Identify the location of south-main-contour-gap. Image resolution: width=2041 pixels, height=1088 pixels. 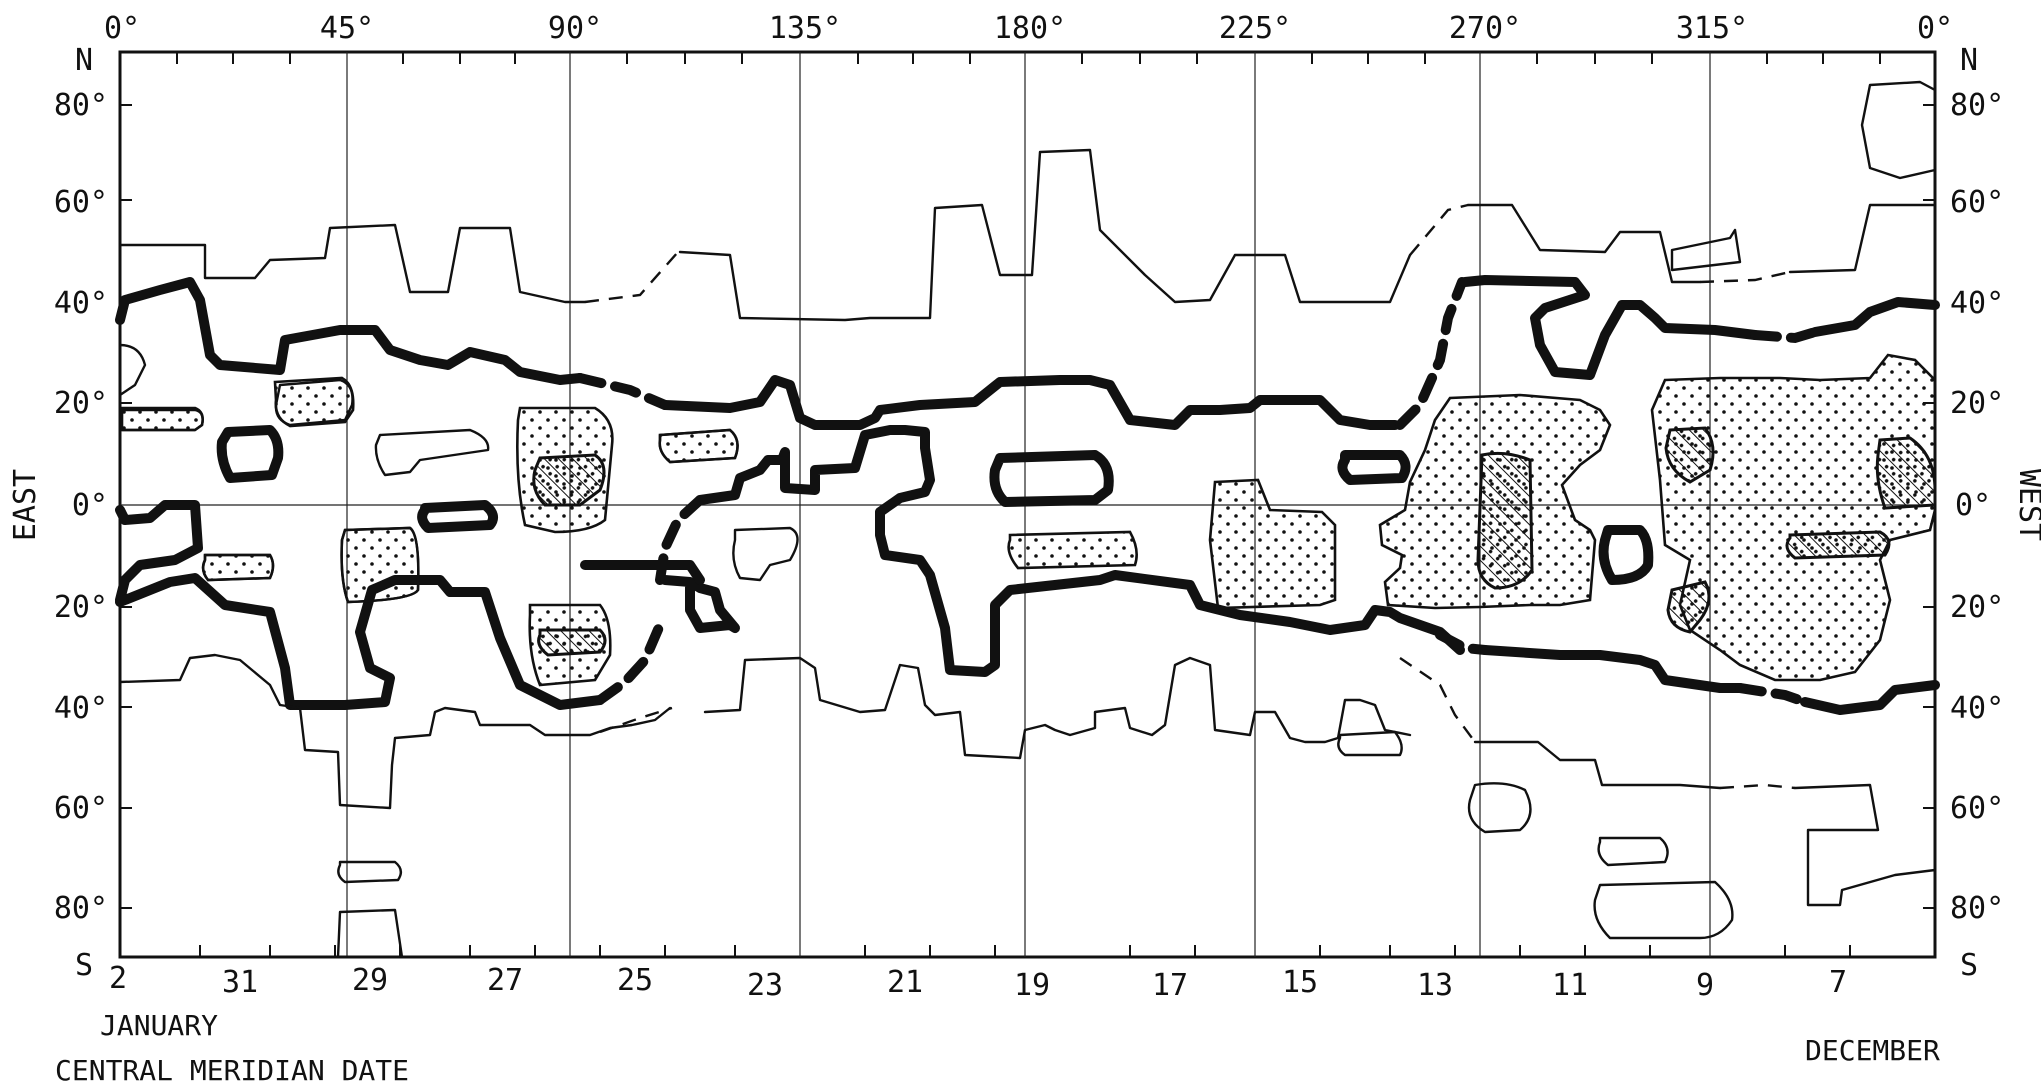
(630, 662).